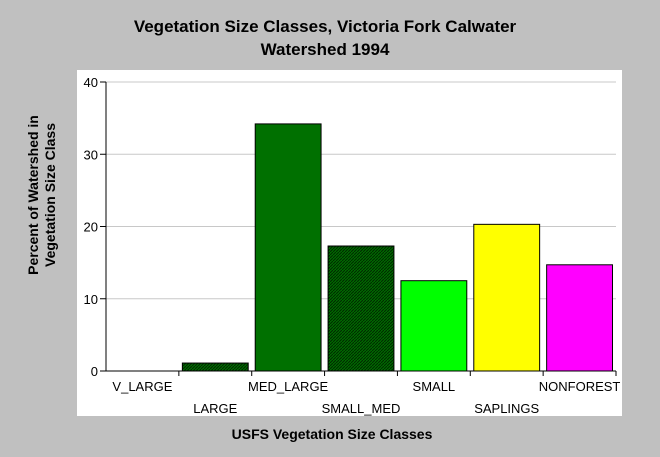  What do you see at coordinates (361, 408) in the screenshot?
I see `x-tick-label-small-med: SMALL_MED` at bounding box center [361, 408].